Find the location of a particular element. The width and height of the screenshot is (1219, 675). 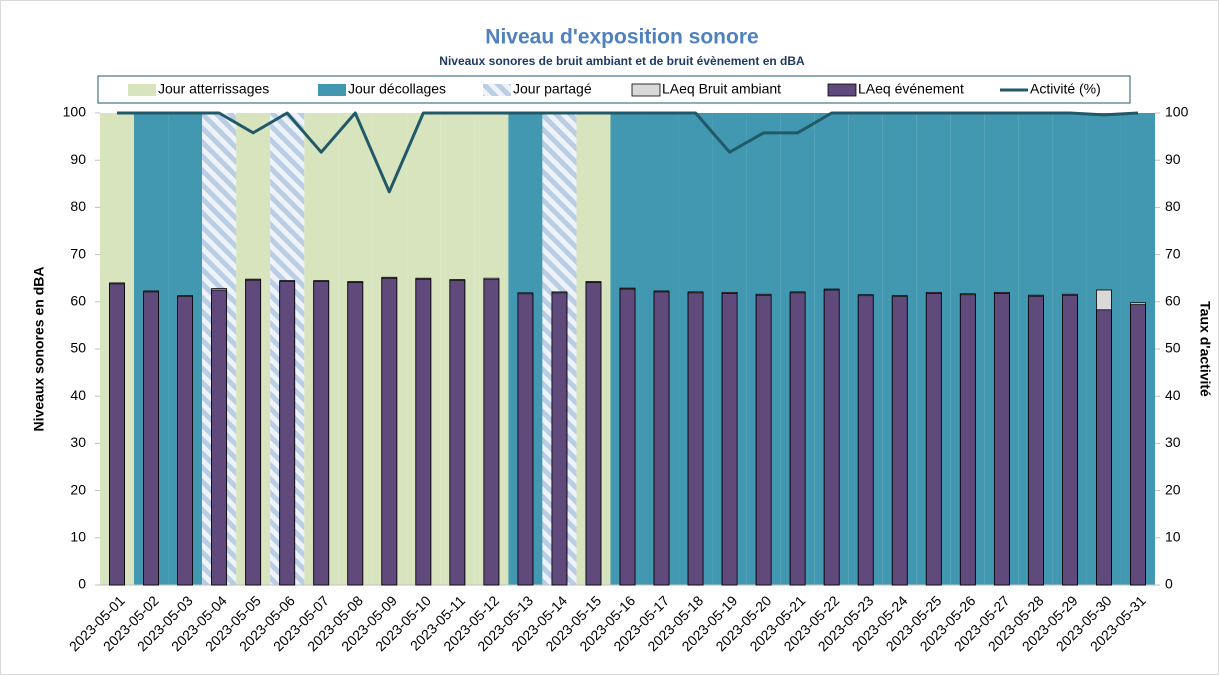

y2-tick-label: 40 is located at coordinates (1173, 395).